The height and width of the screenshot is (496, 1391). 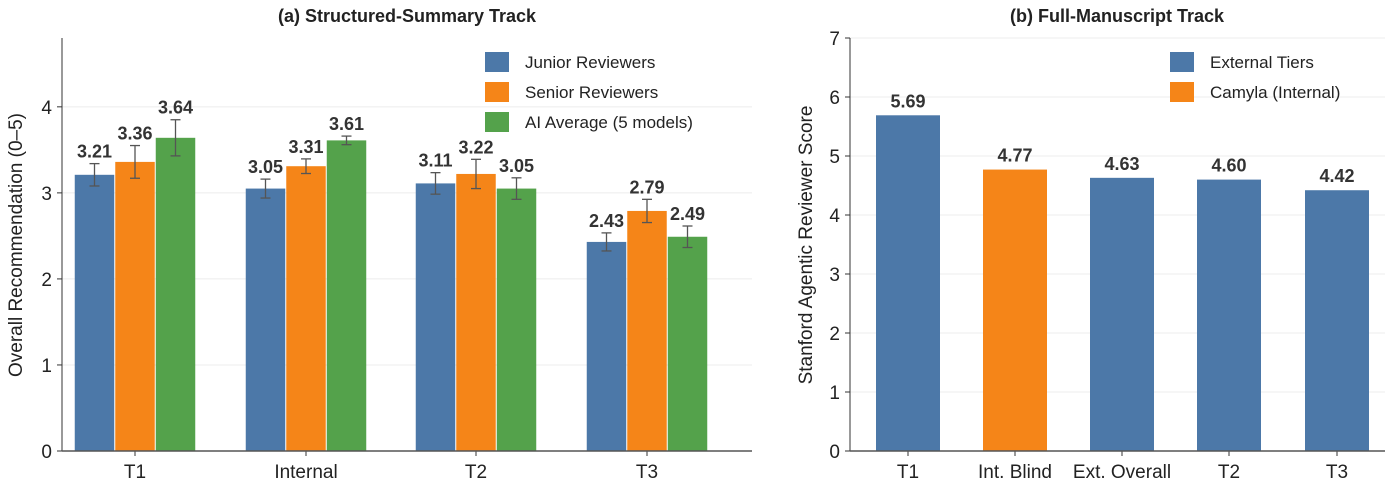 I want to click on chart-a-legend-label: AI Average (5 models), so click(x=609, y=122).